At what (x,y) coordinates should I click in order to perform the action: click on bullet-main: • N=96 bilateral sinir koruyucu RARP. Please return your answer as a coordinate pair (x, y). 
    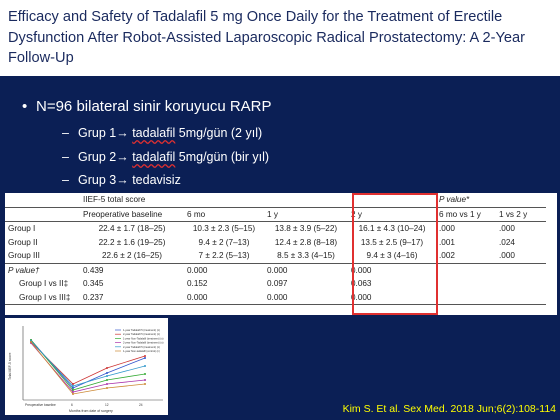
    Looking at the image, I should click on (147, 106).